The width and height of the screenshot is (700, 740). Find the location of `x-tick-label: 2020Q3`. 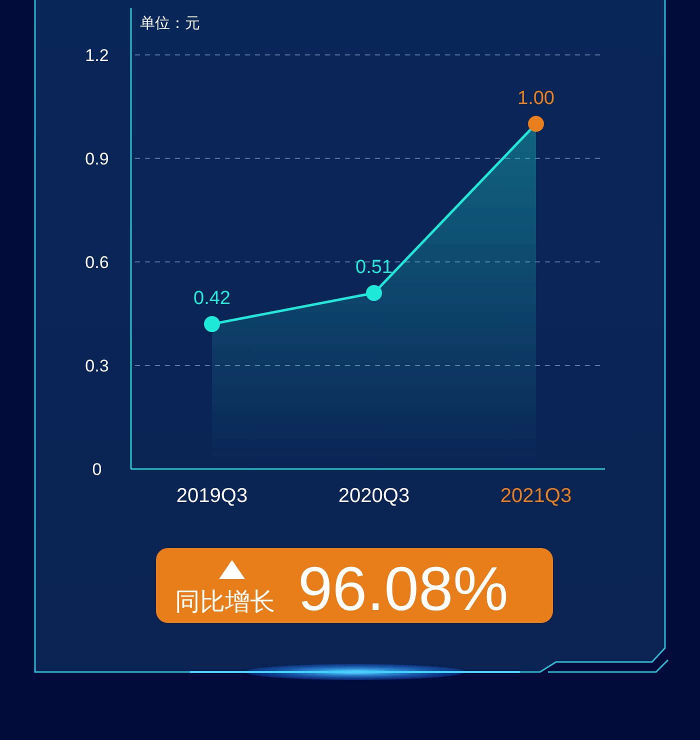

x-tick-label: 2020Q3 is located at coordinates (374, 496).